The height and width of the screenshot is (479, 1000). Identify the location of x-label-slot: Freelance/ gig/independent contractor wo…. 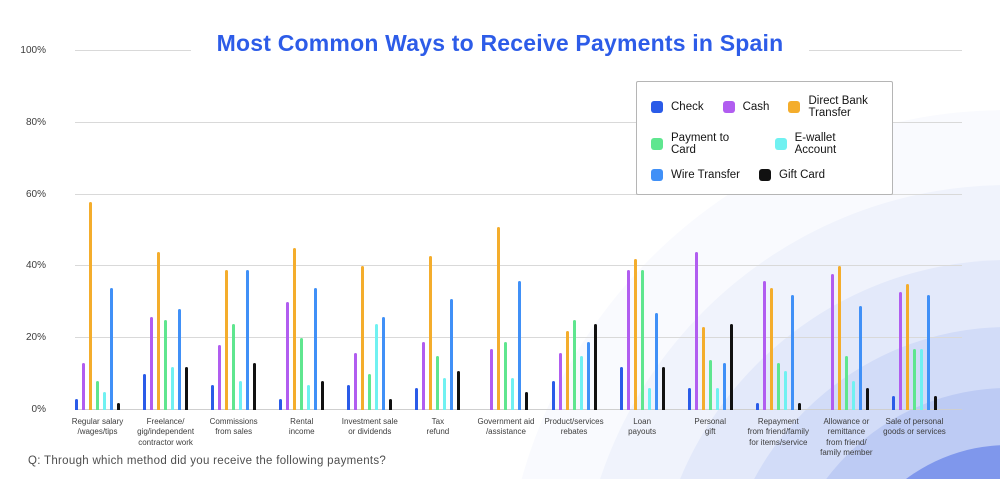
(165, 434).